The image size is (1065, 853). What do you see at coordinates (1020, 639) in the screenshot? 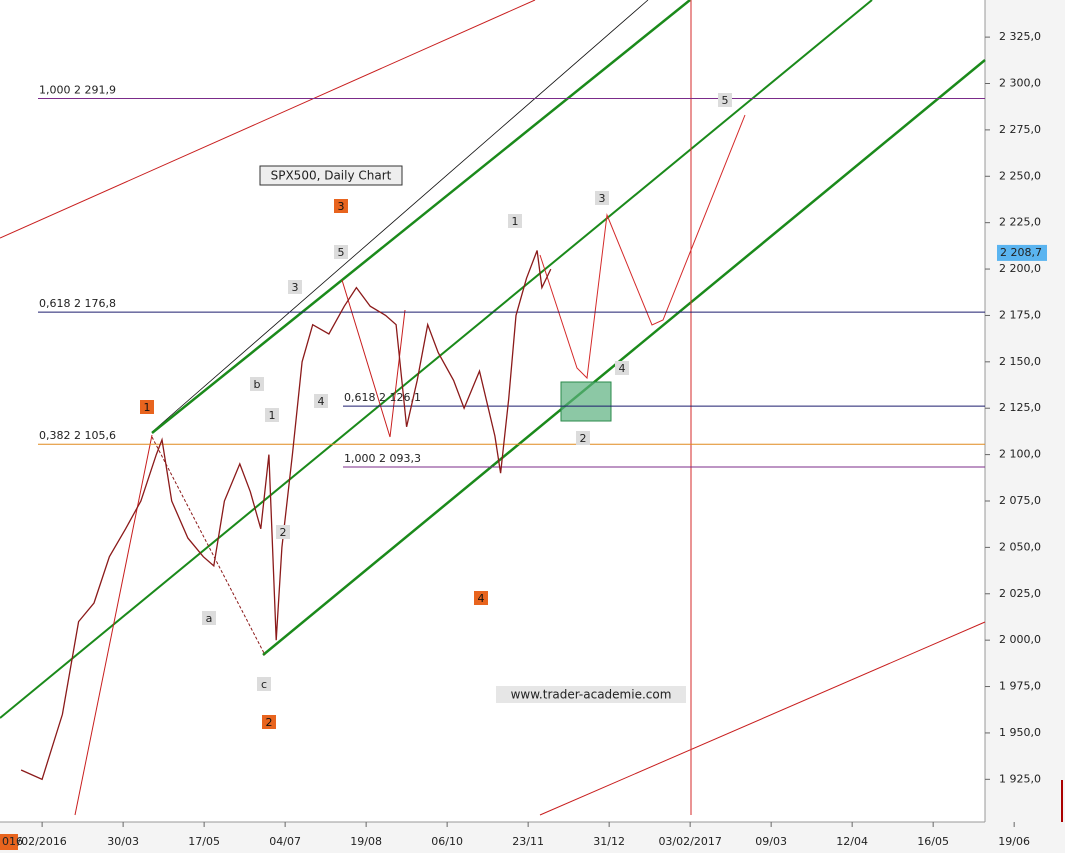
I see `y-tick-label: 2 000,0` at bounding box center [1020, 639].